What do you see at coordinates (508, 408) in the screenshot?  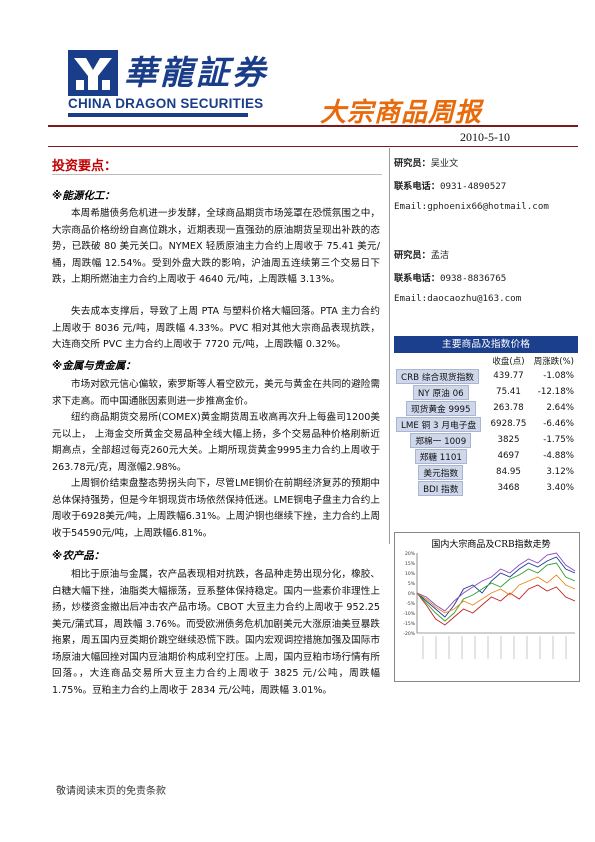 I see `row-close: 263.78` at bounding box center [508, 408].